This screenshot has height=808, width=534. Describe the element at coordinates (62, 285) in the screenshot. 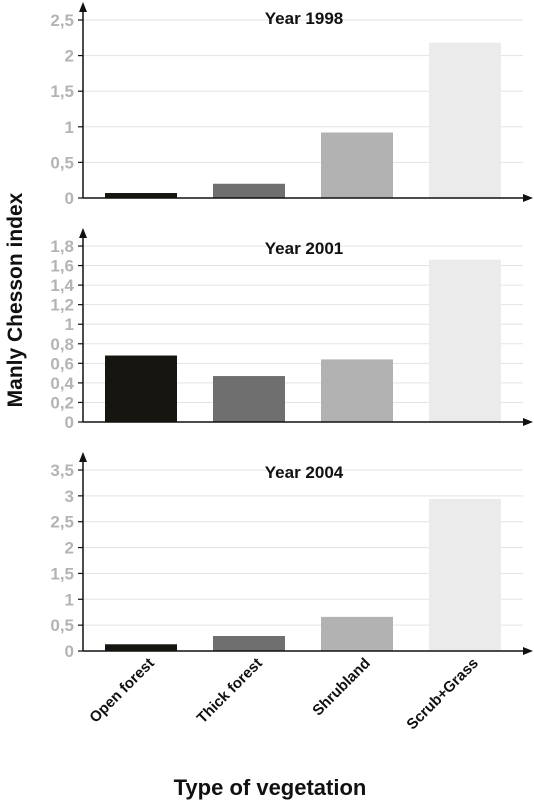

I see `y-tick-label: 1,4` at that location.